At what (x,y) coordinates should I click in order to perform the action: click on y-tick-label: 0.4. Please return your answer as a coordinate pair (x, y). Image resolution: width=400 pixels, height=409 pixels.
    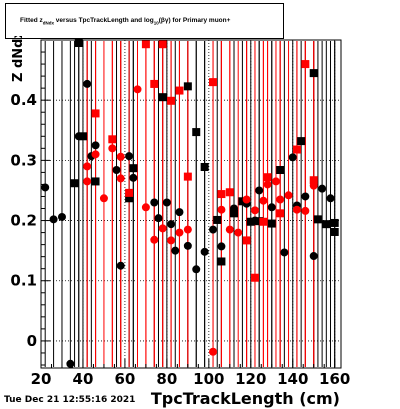
    Looking at the image, I should click on (23, 100).